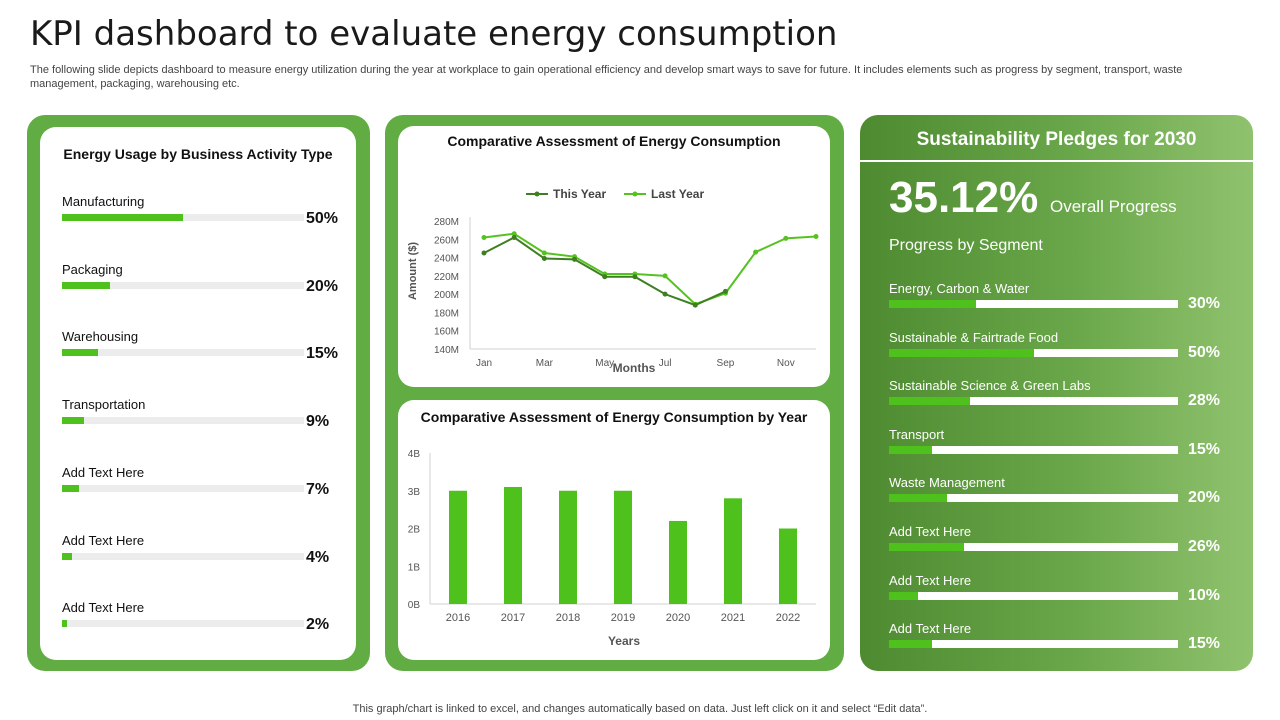 This screenshot has height=720, width=1280. What do you see at coordinates (677, 194) in the screenshot?
I see `legend-last-year: Last Year` at bounding box center [677, 194].